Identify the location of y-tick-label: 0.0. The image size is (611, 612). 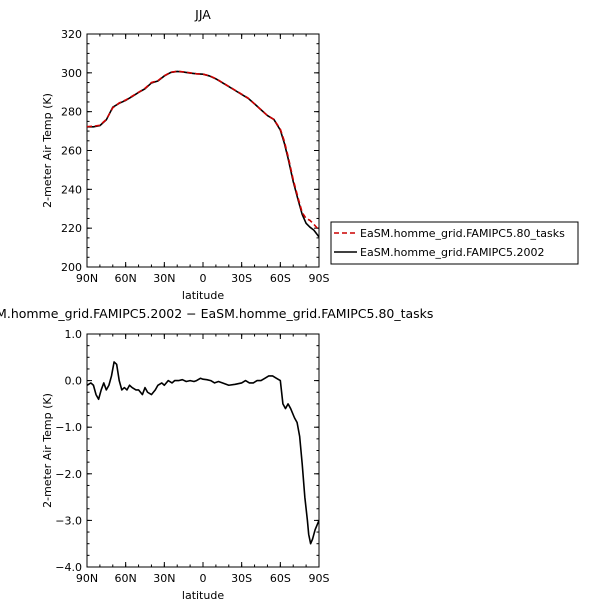
(74, 381).